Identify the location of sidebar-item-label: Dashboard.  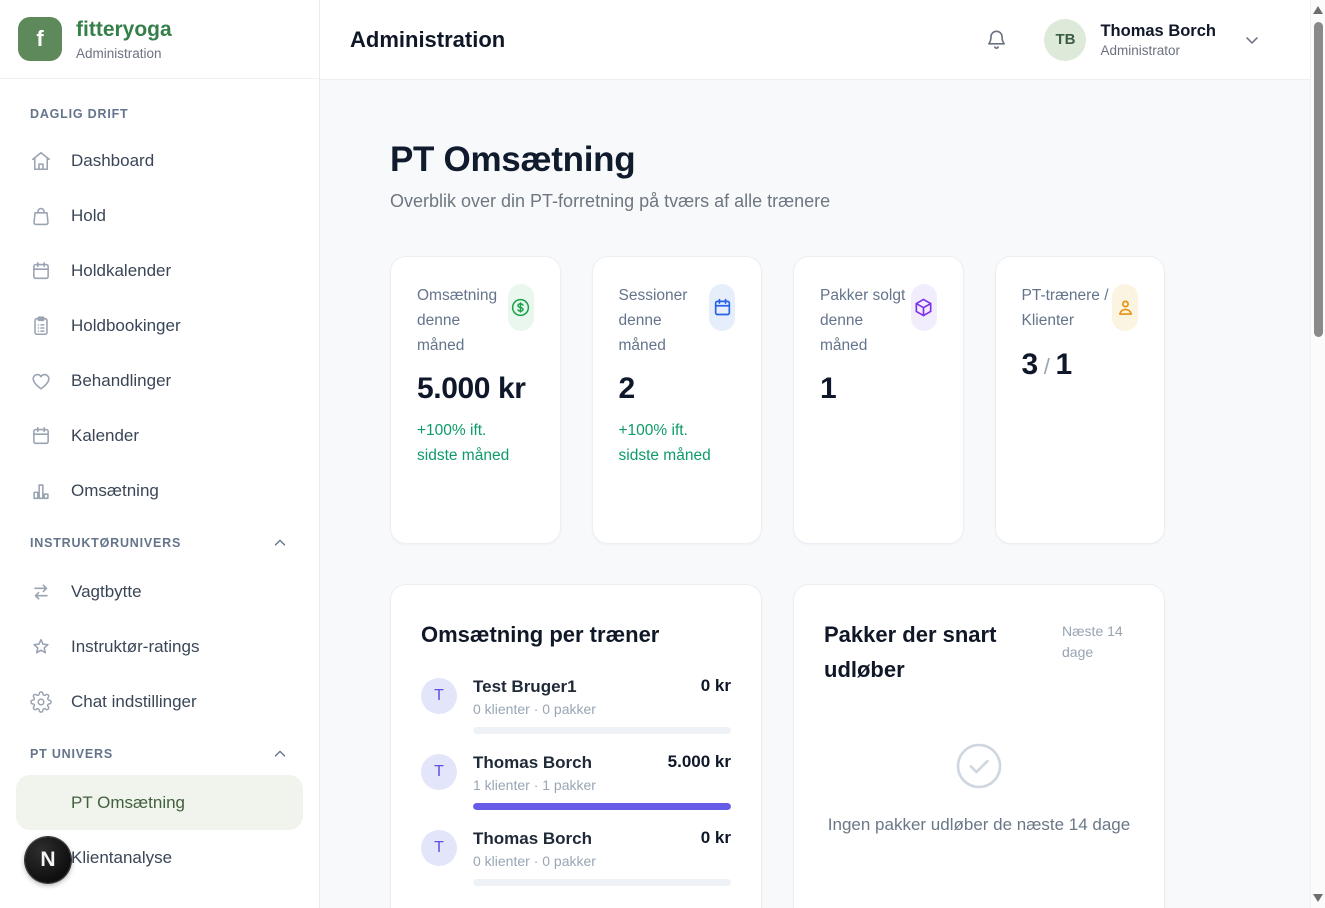
(113, 160).